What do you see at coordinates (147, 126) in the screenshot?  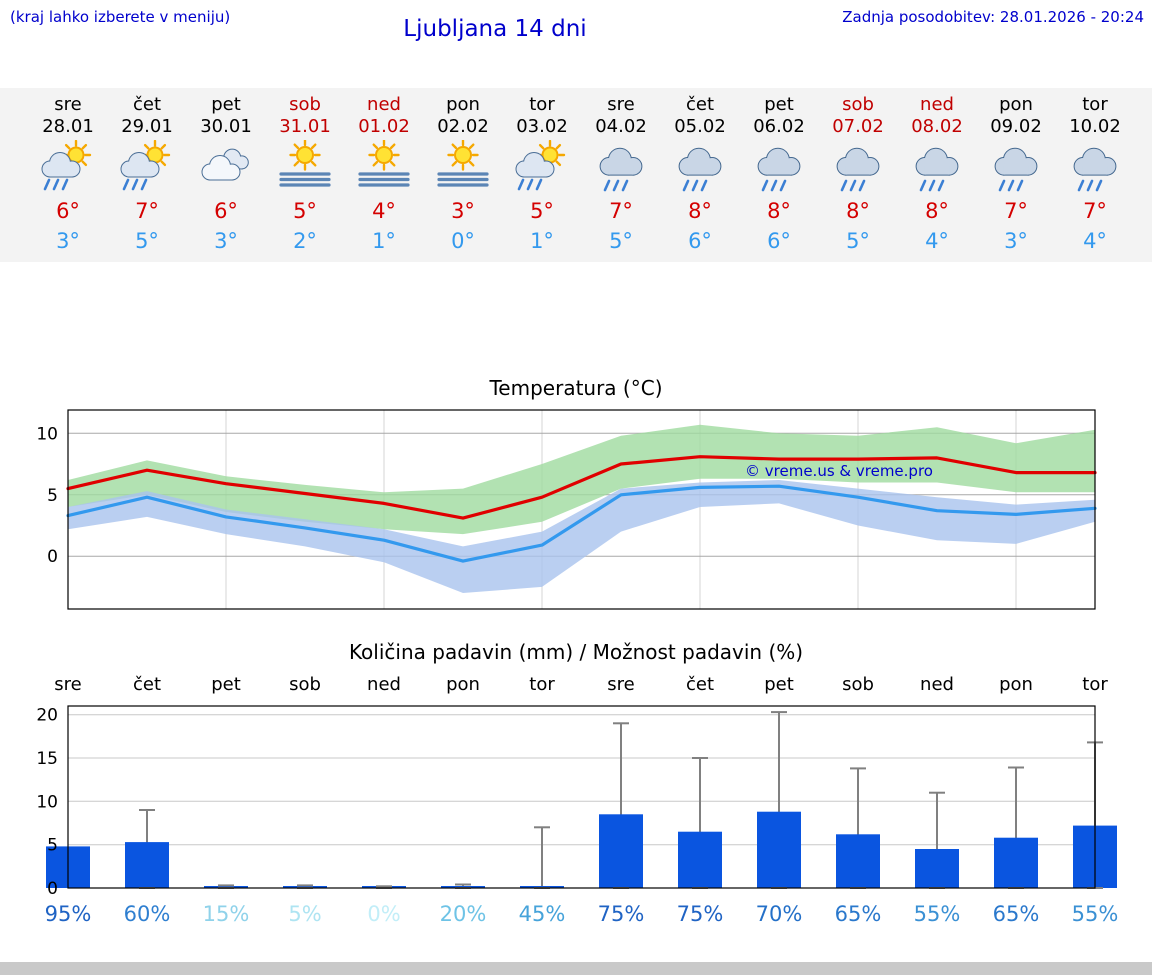 I see `day-date: 29.01` at bounding box center [147, 126].